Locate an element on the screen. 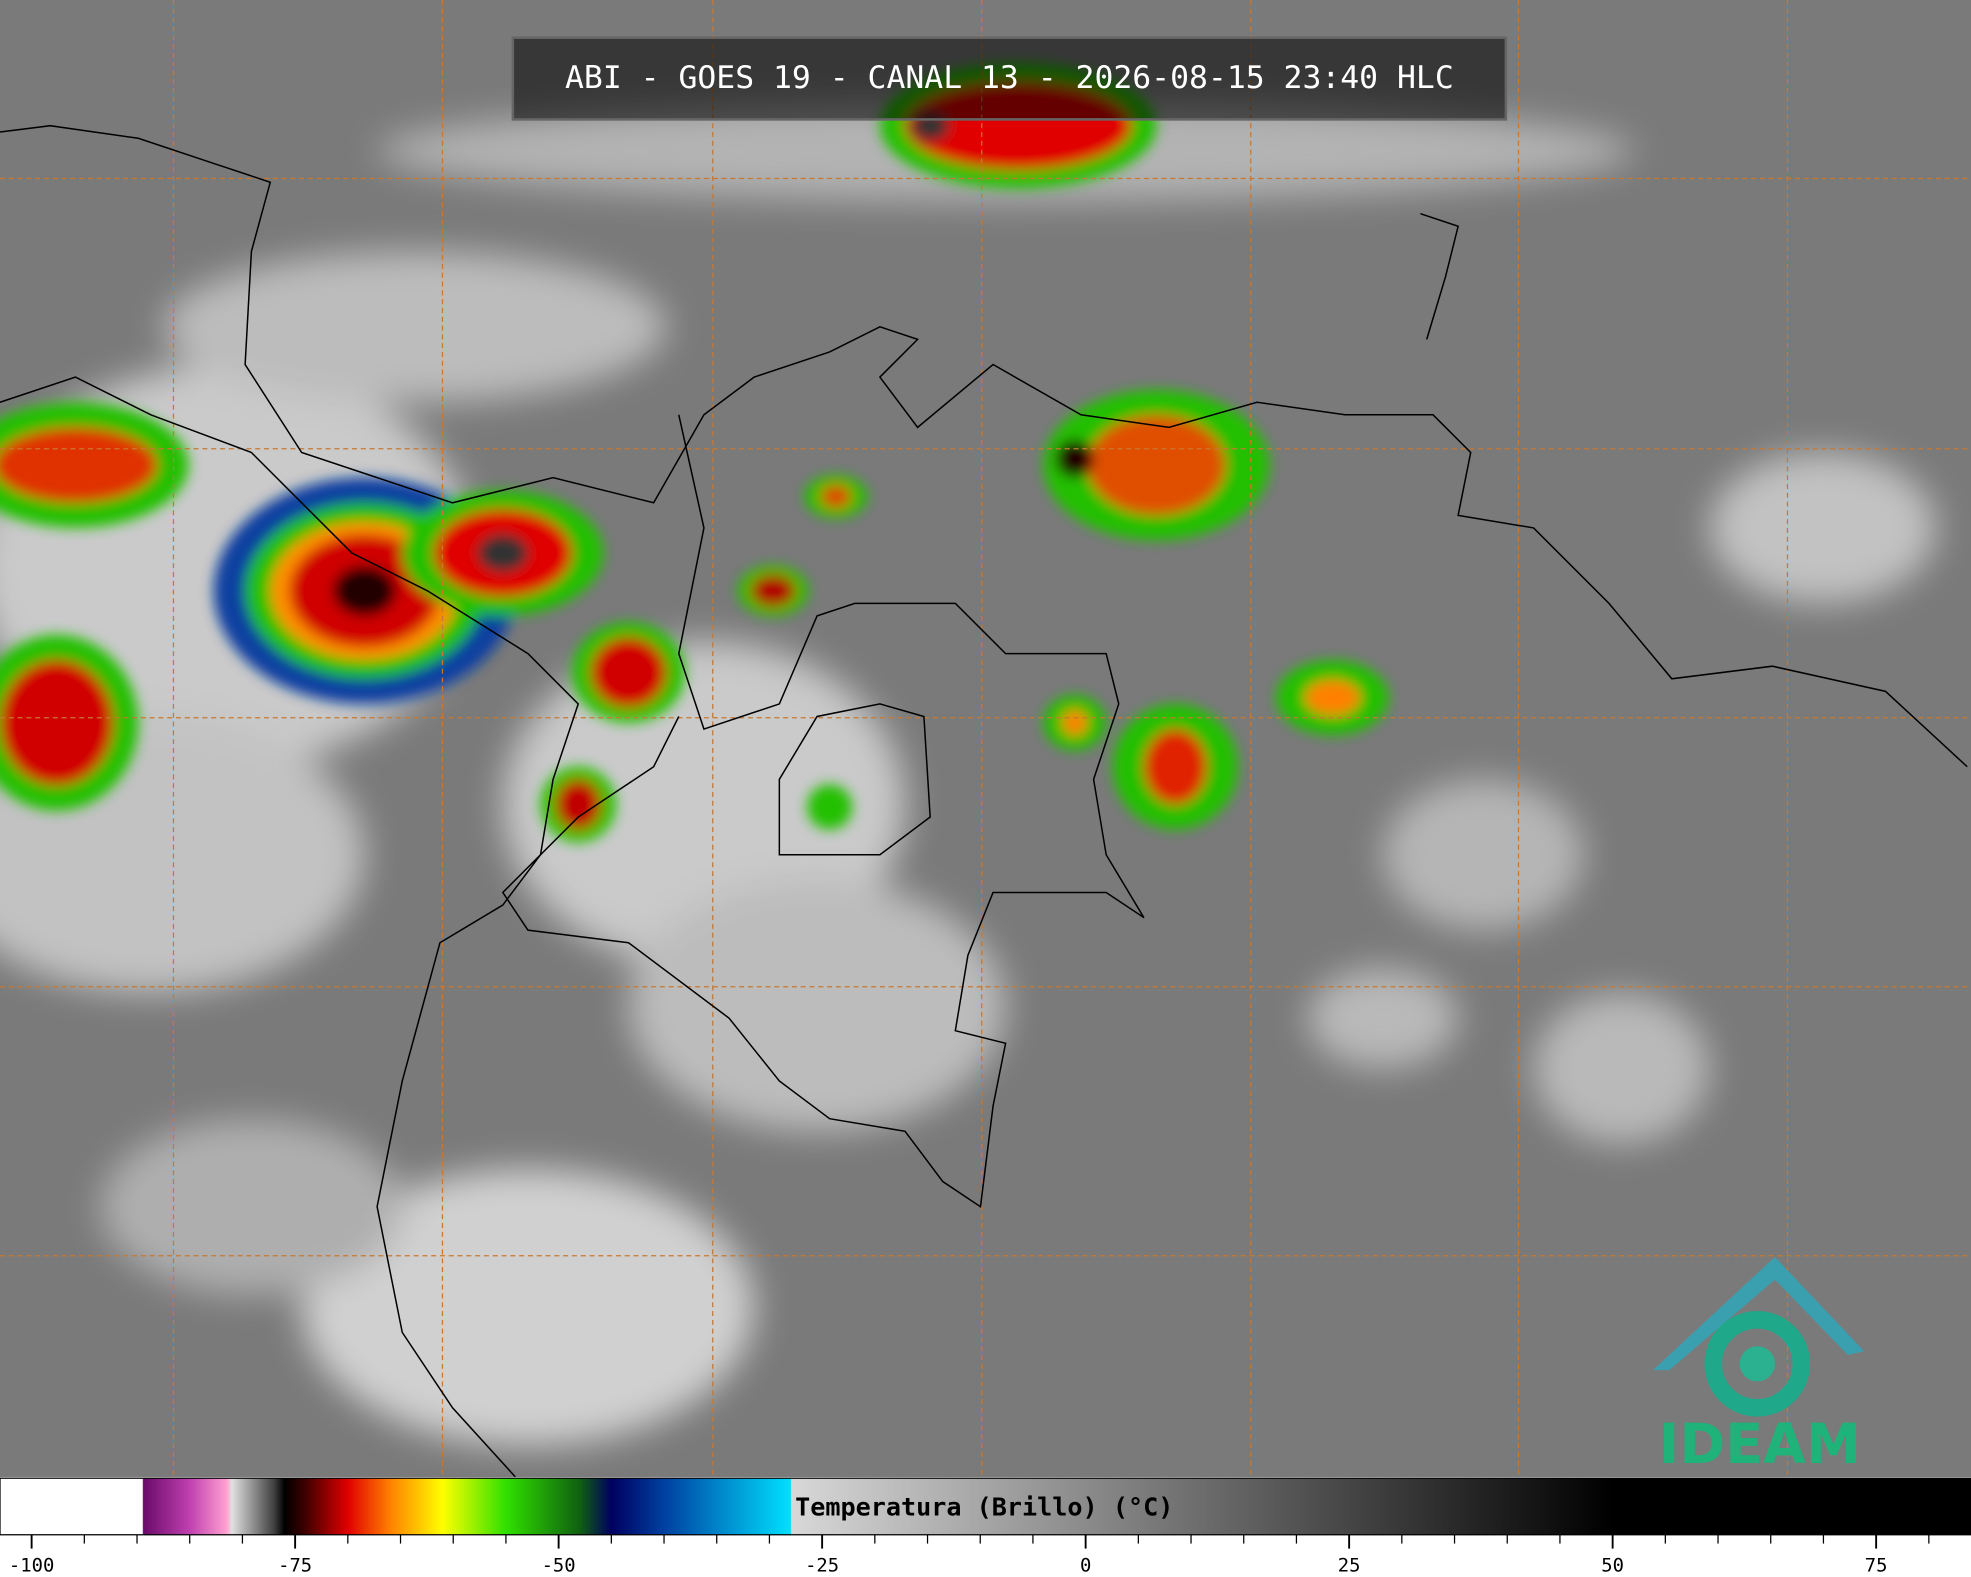  tick-label: -100 is located at coordinates (31, 1566).